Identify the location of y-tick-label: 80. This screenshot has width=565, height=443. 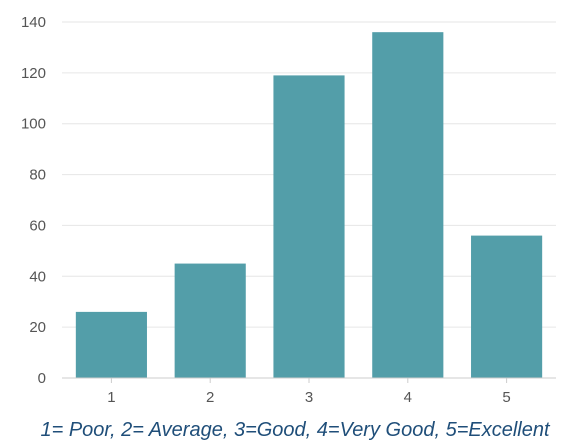
(37, 175).